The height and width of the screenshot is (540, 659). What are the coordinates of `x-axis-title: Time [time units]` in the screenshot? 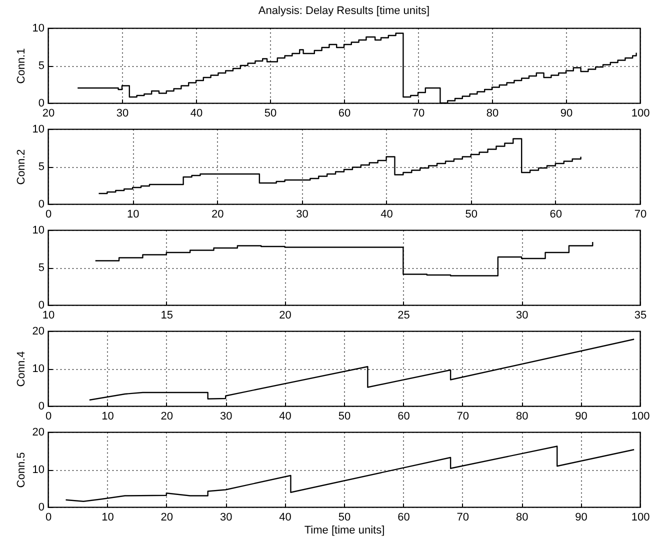 It's located at (344, 530).